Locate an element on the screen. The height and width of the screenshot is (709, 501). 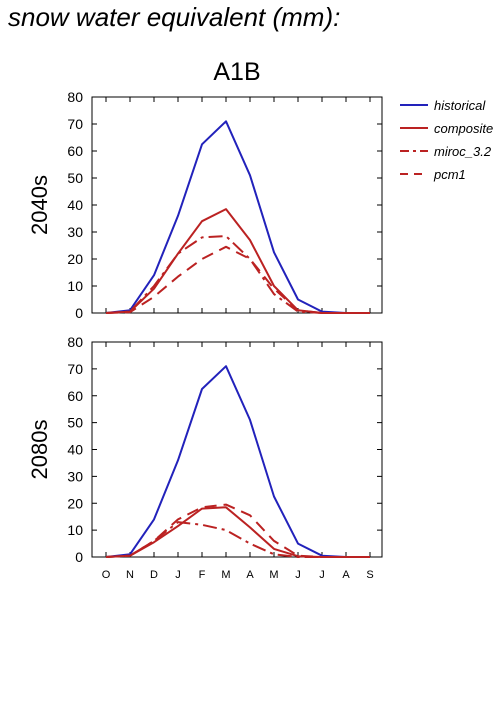
legend: historical composite miroc_3.2 pcm1 is located at coordinates (446, 140).